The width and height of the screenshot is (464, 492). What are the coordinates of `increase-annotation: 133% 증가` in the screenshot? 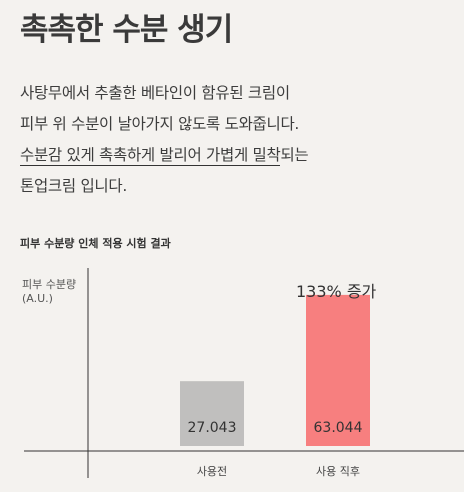 It's located at (336, 291).